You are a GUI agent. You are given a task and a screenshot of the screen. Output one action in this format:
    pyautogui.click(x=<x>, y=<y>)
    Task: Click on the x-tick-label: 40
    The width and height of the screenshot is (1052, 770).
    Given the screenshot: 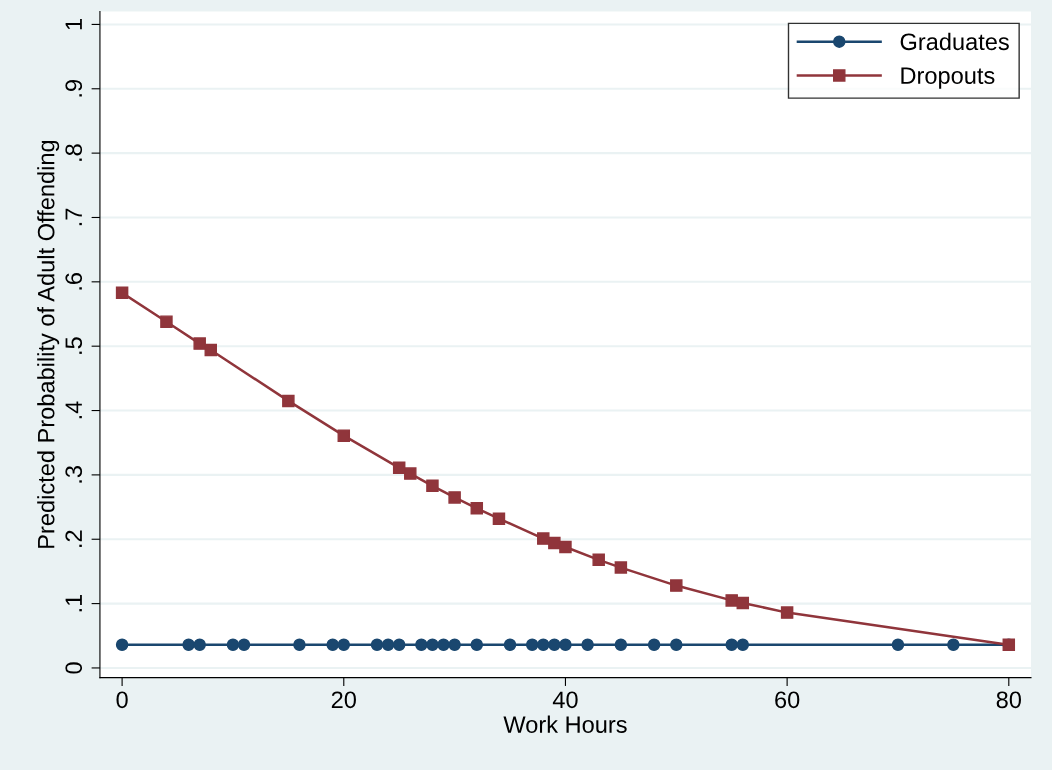 What is the action you would take?
    pyautogui.click(x=565, y=700)
    